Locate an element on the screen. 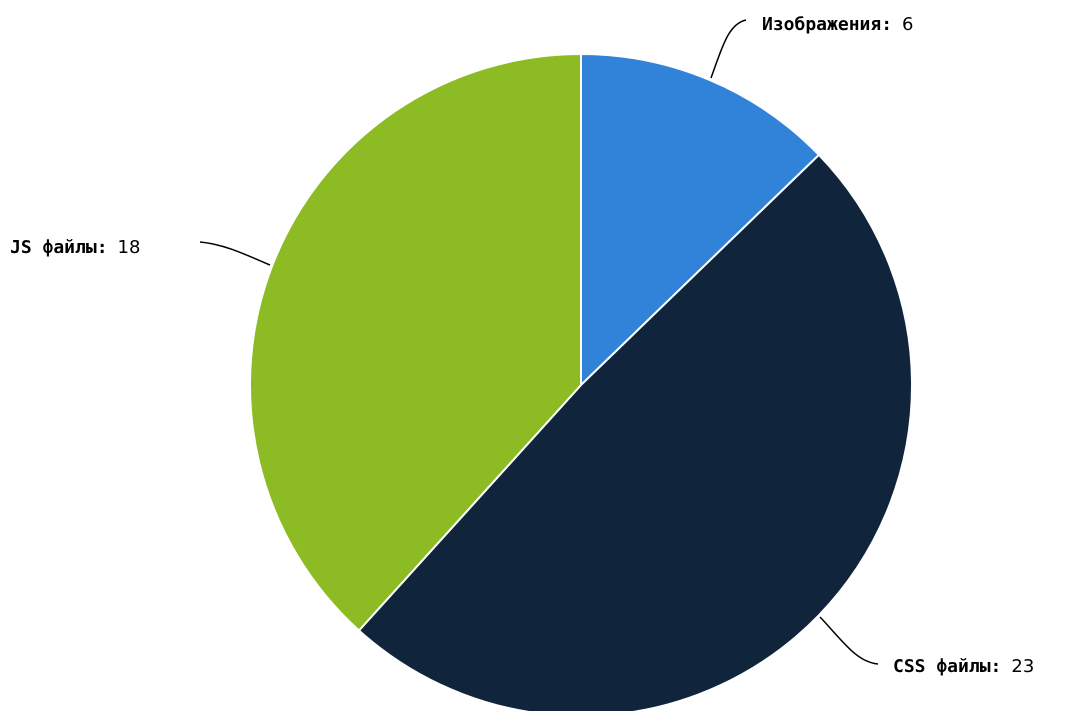 The image size is (1081, 715). slice-label-2: JS файлы: 18 is located at coordinates (75, 247).